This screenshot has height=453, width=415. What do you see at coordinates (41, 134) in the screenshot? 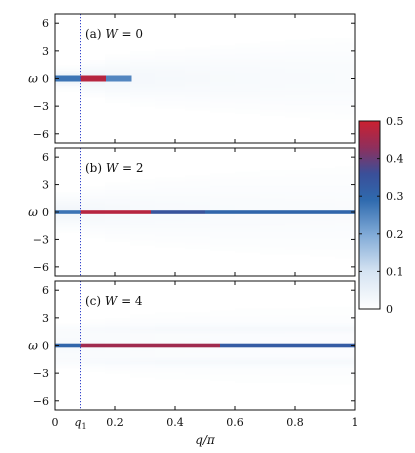
I see `y-tick-label: −6` at bounding box center [41, 134].